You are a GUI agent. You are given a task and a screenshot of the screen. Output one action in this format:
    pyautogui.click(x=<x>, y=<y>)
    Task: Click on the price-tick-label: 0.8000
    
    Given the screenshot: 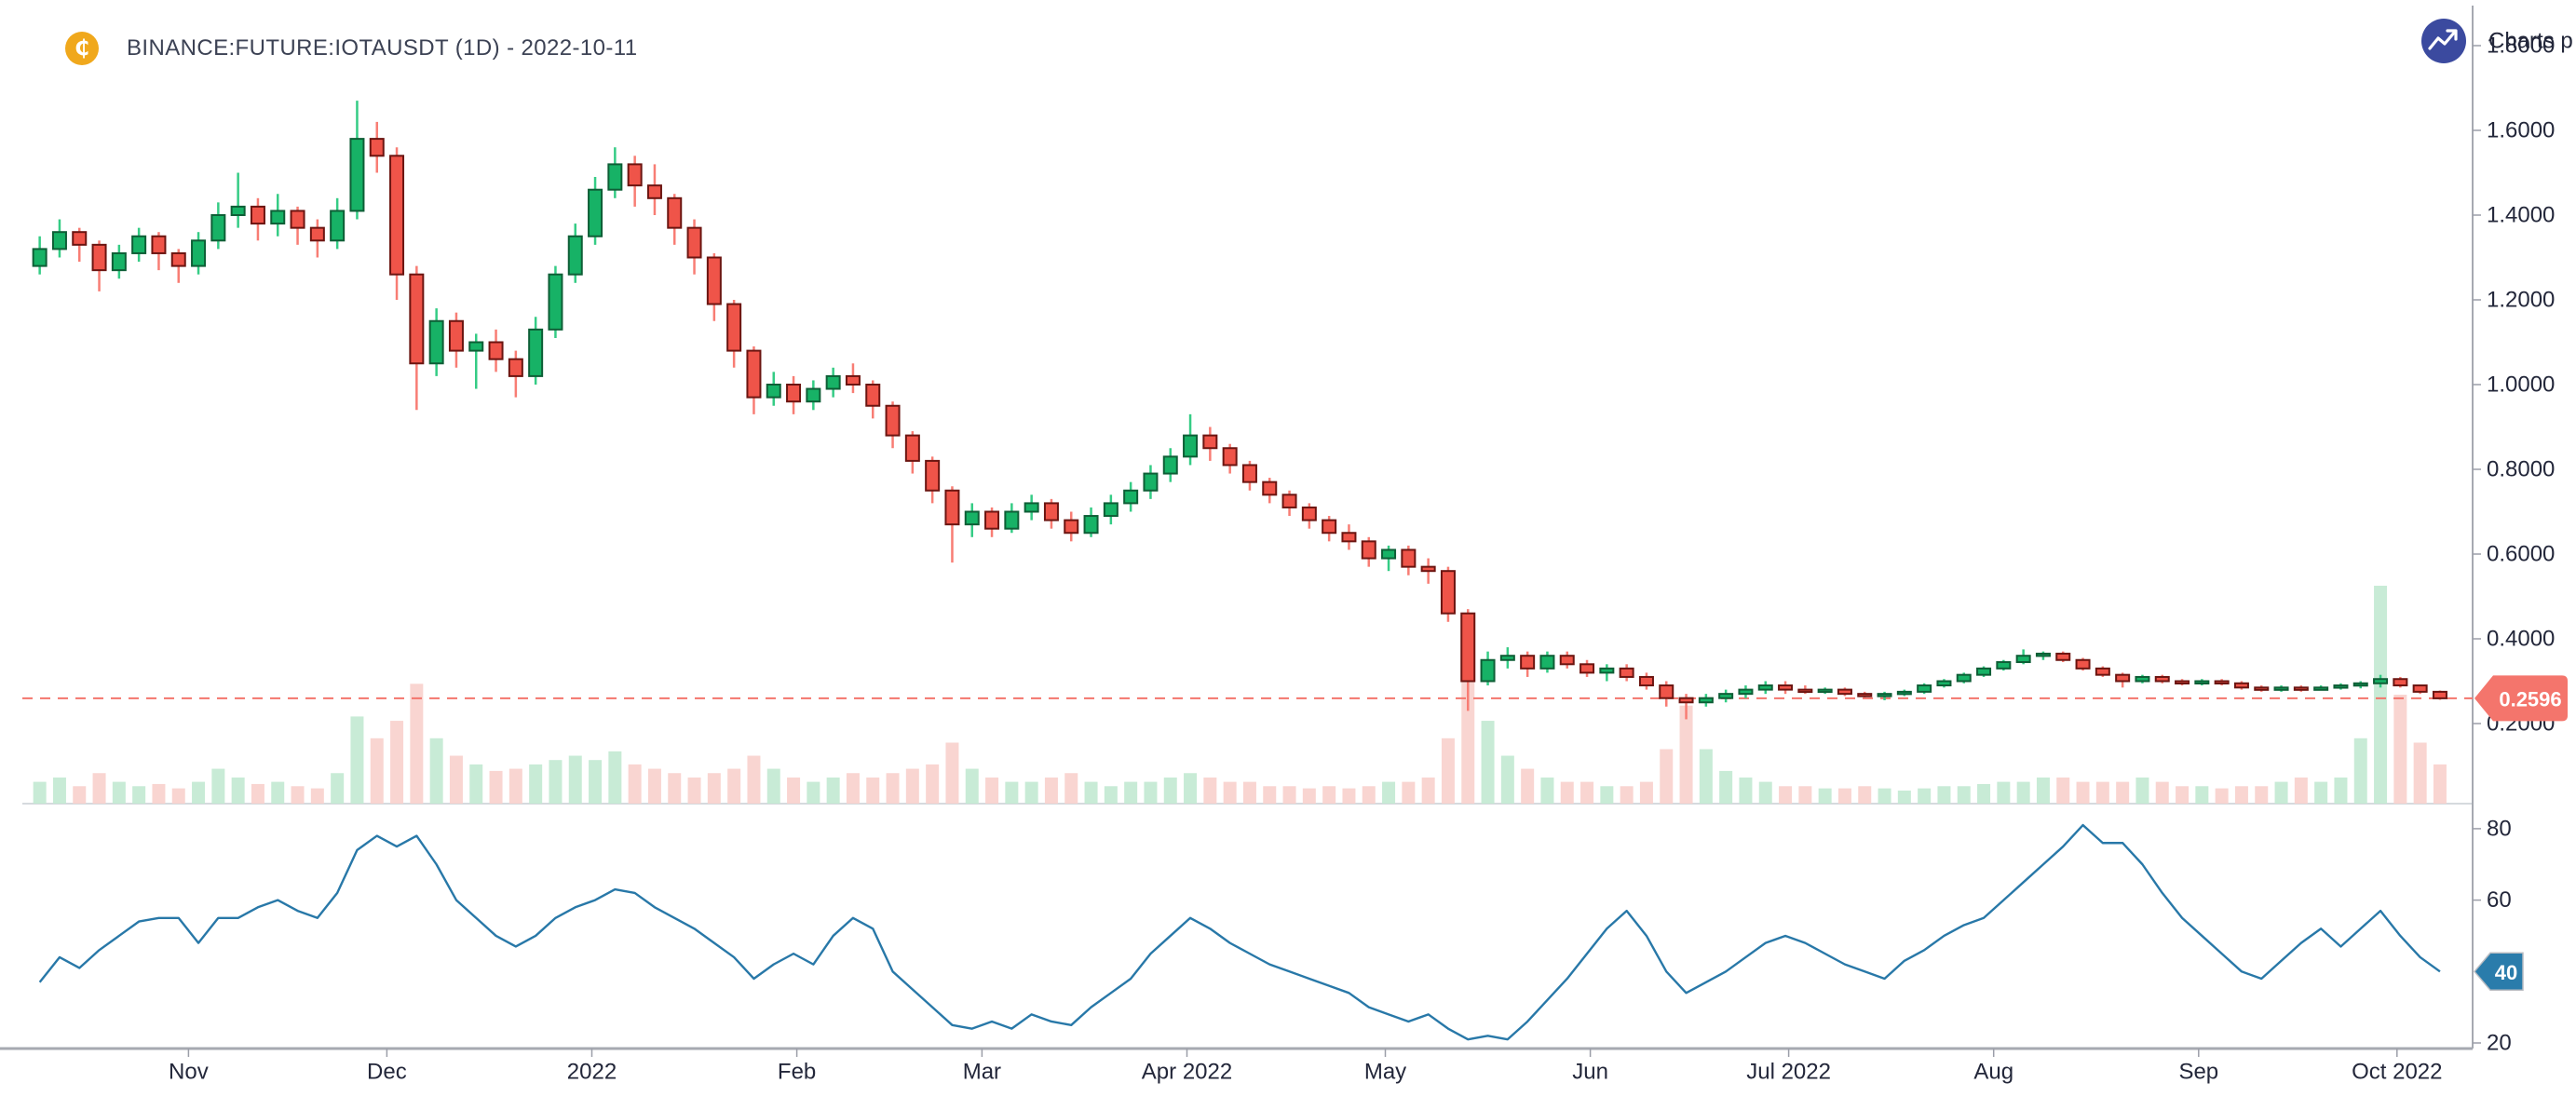 What is the action you would take?
    pyautogui.click(x=2521, y=469)
    